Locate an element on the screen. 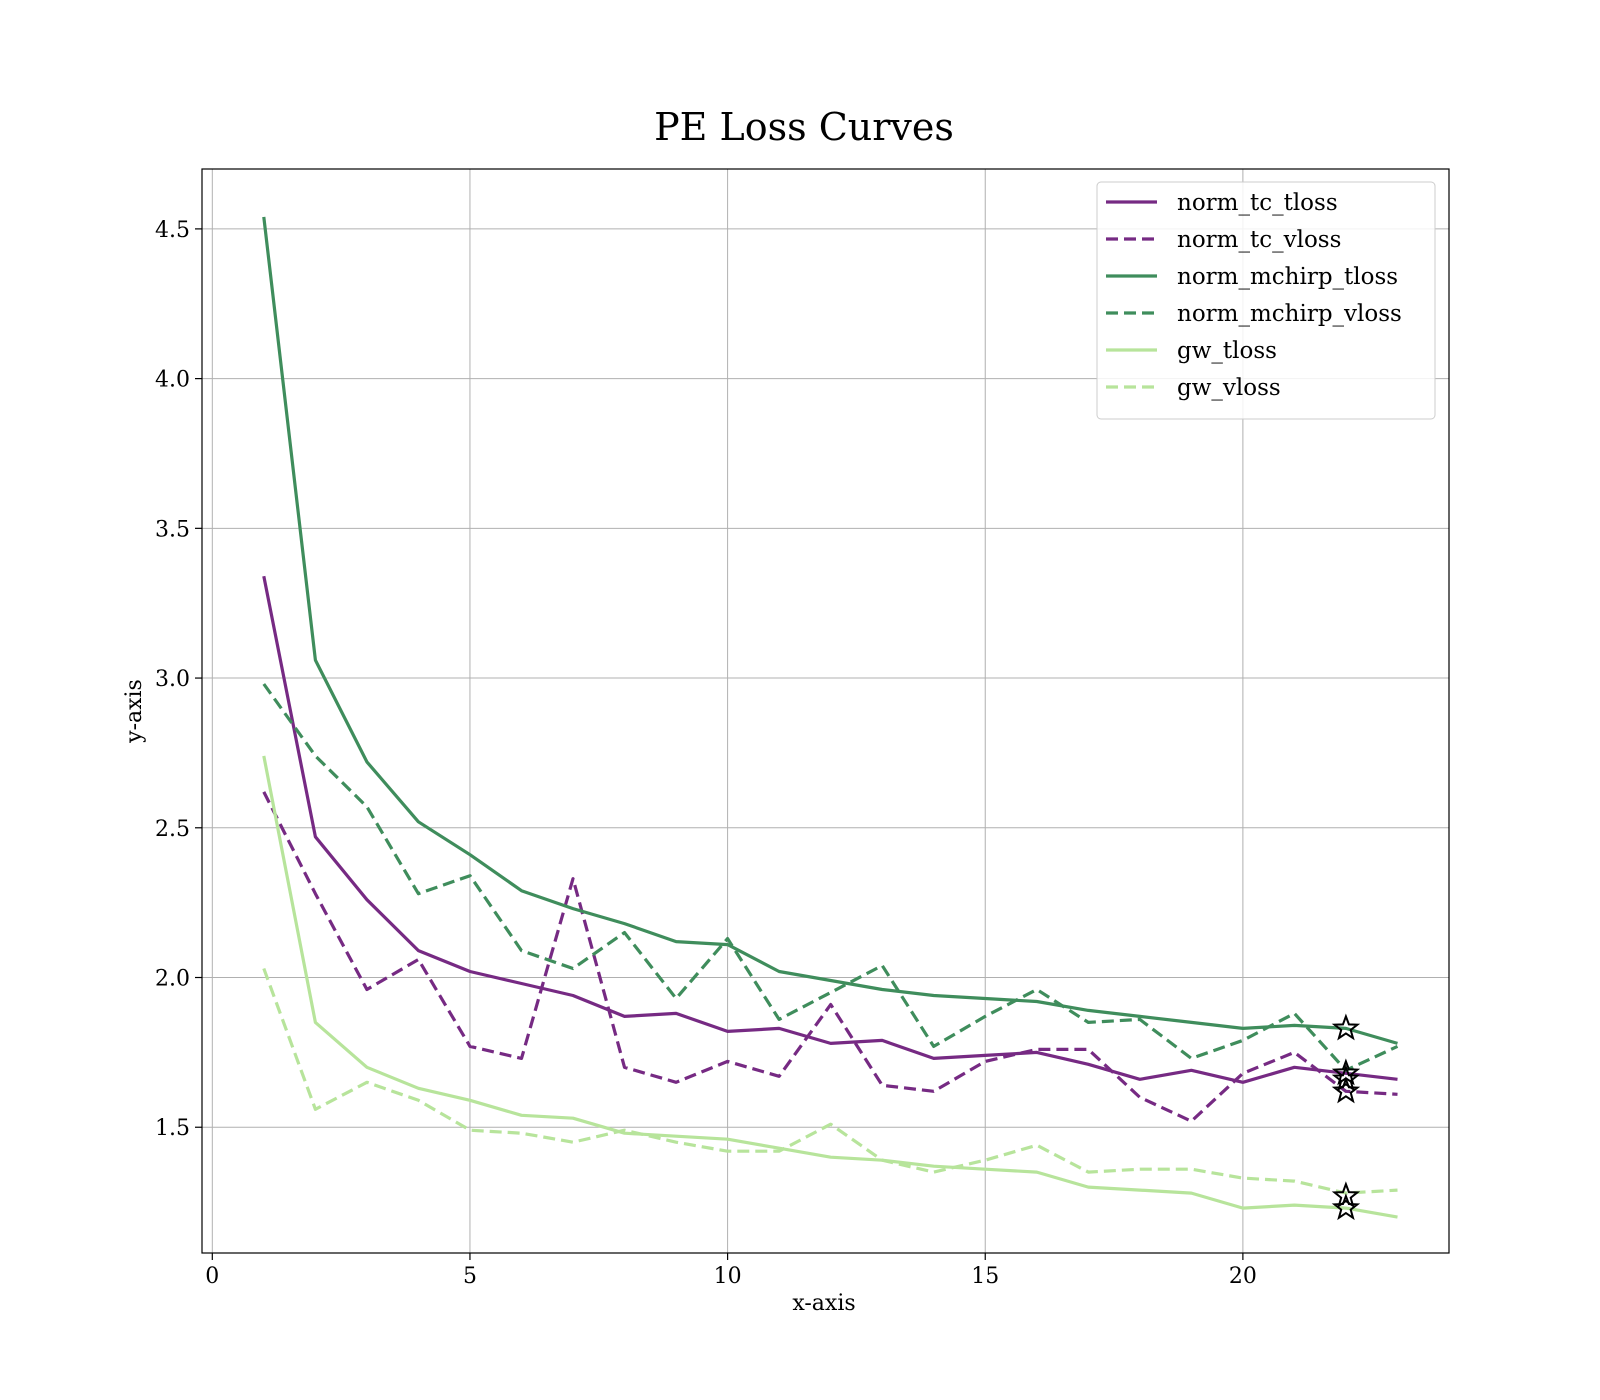 This screenshot has height=1400, width=1600. series-line-gw-vloss is located at coordinates (830, 1081).